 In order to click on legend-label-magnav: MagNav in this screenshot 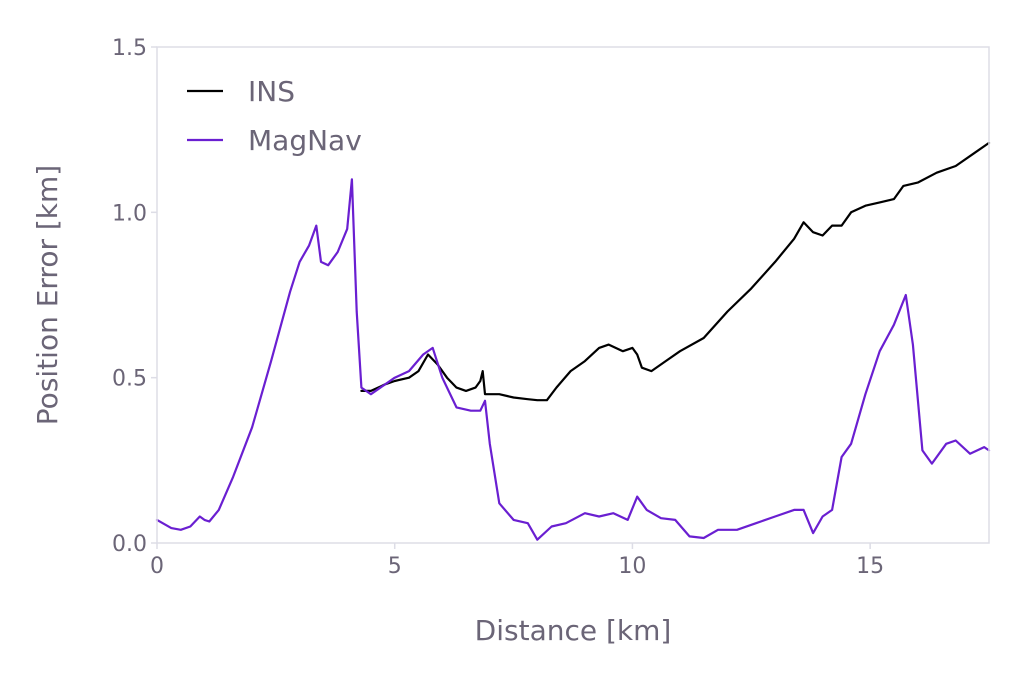, I will do `click(305, 140)`.